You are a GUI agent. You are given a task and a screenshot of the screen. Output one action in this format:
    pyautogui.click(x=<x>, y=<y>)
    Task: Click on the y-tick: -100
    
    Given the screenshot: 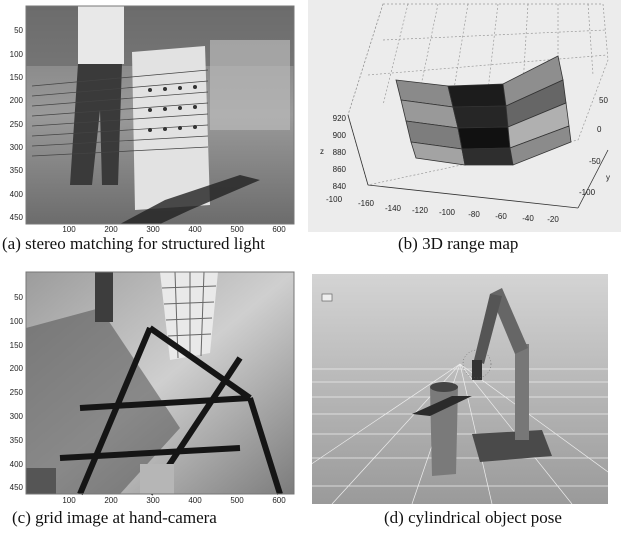 What is the action you would take?
    pyautogui.click(x=587, y=192)
    